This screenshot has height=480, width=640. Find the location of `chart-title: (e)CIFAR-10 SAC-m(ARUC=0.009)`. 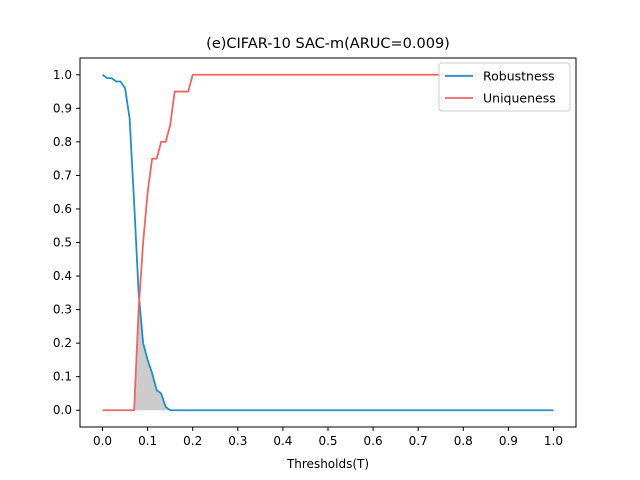

chart-title: (e)CIFAR-10 SAC-m(ARUC=0.009) is located at coordinates (328, 44).